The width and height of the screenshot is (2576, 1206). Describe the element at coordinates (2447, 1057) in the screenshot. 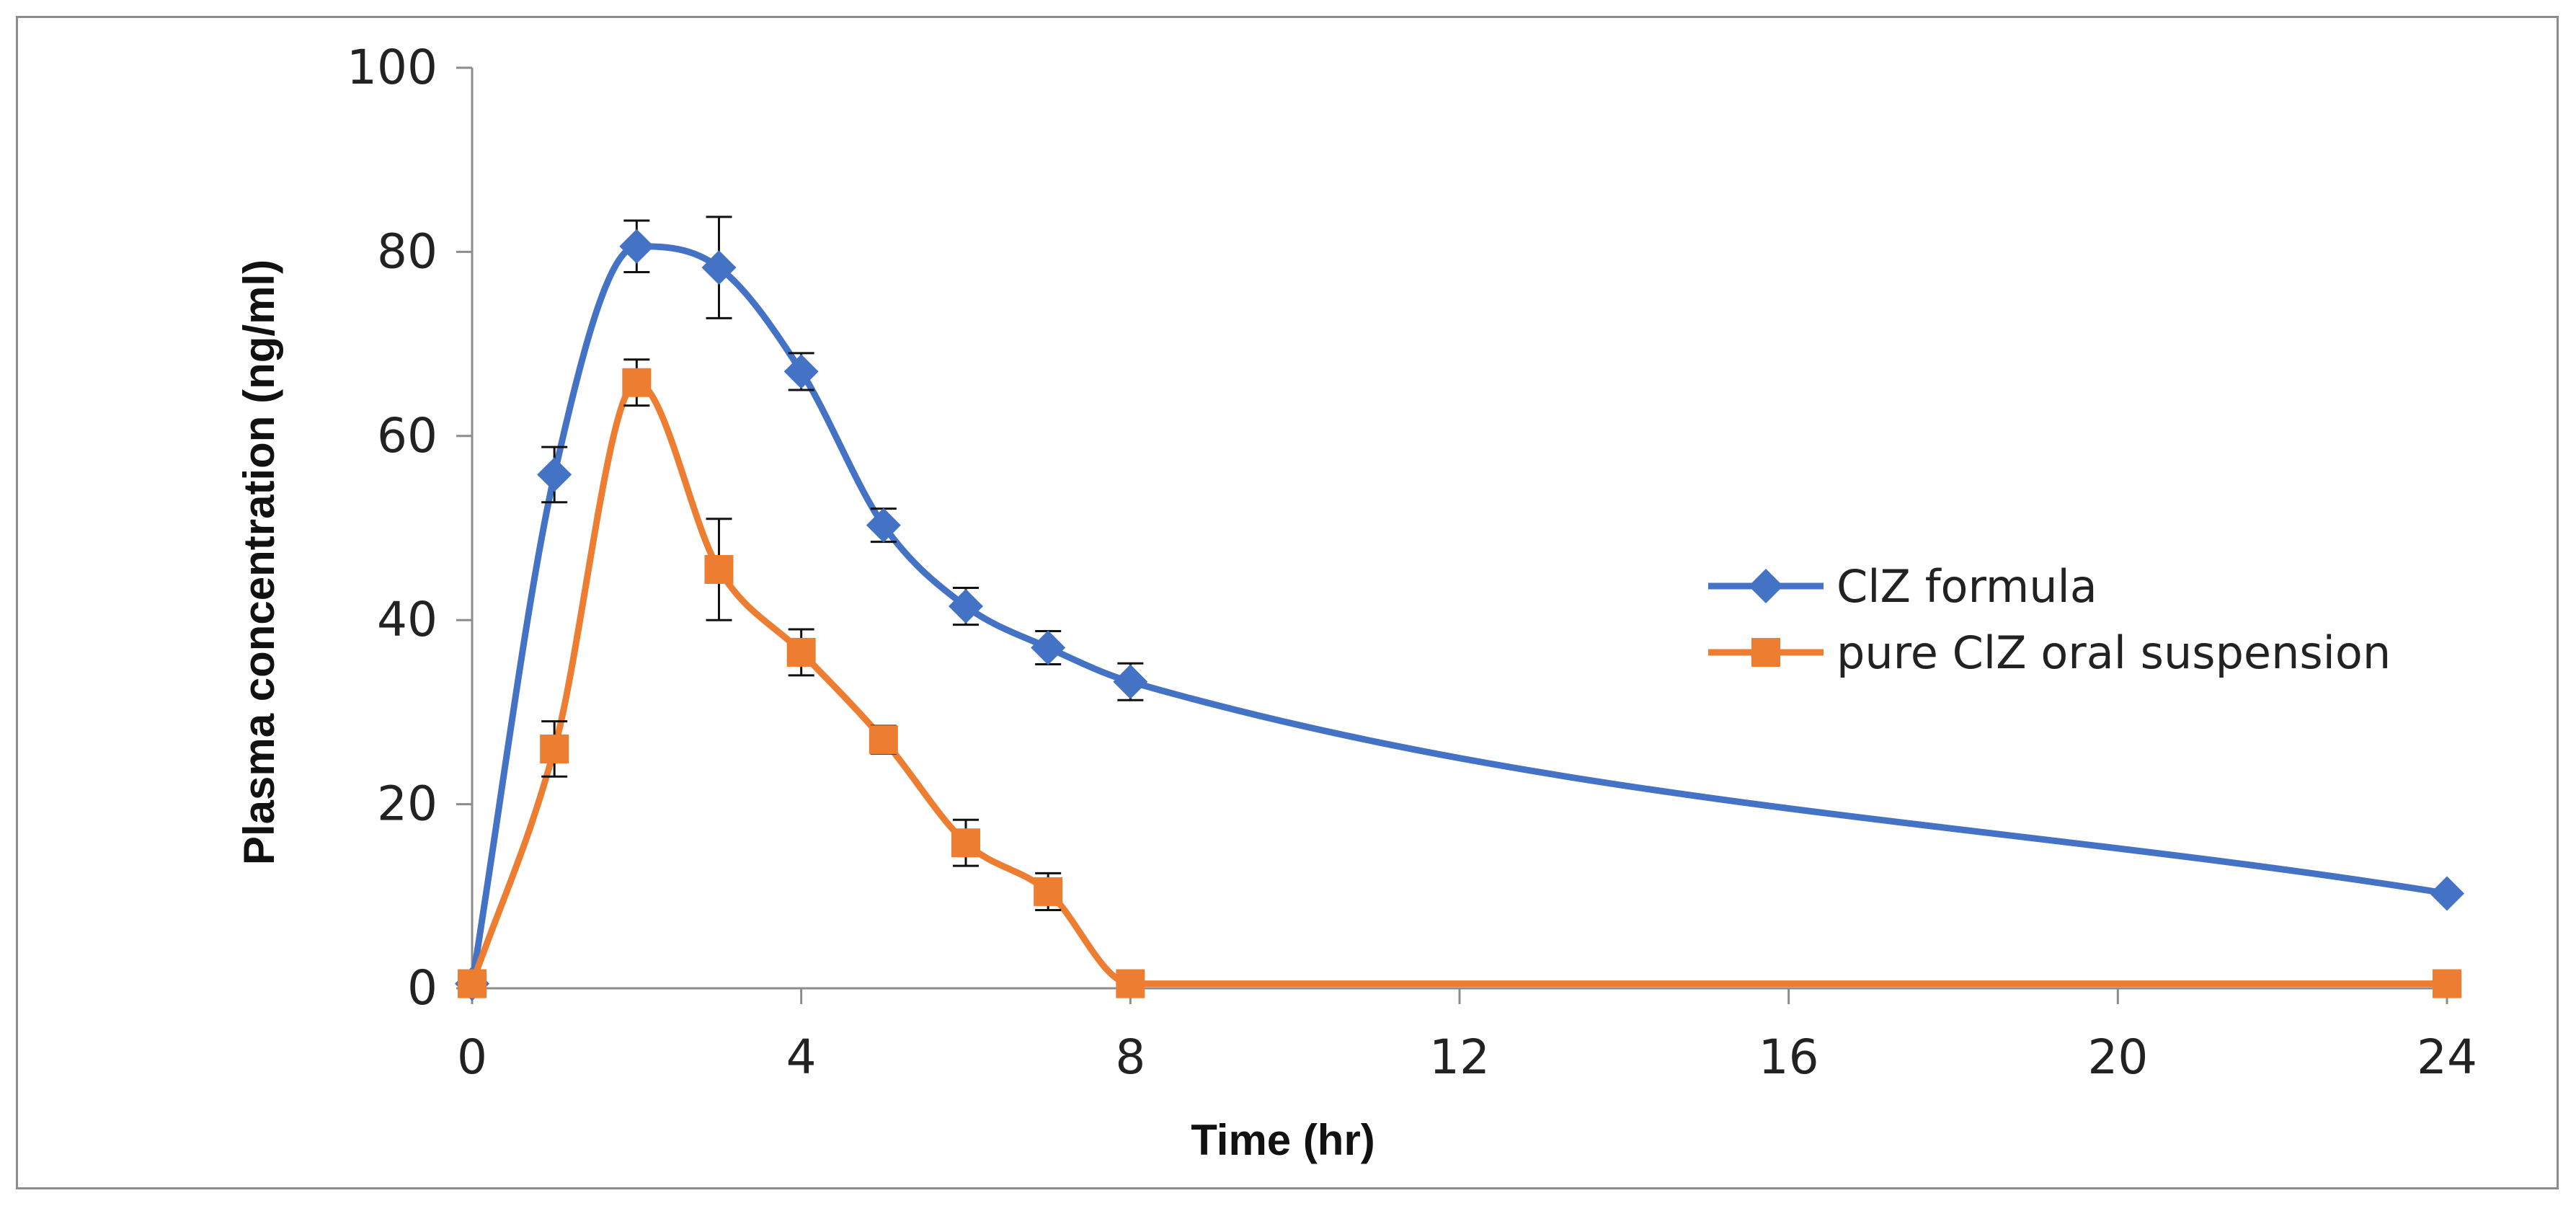

I see `x-tick-label: 24` at that location.